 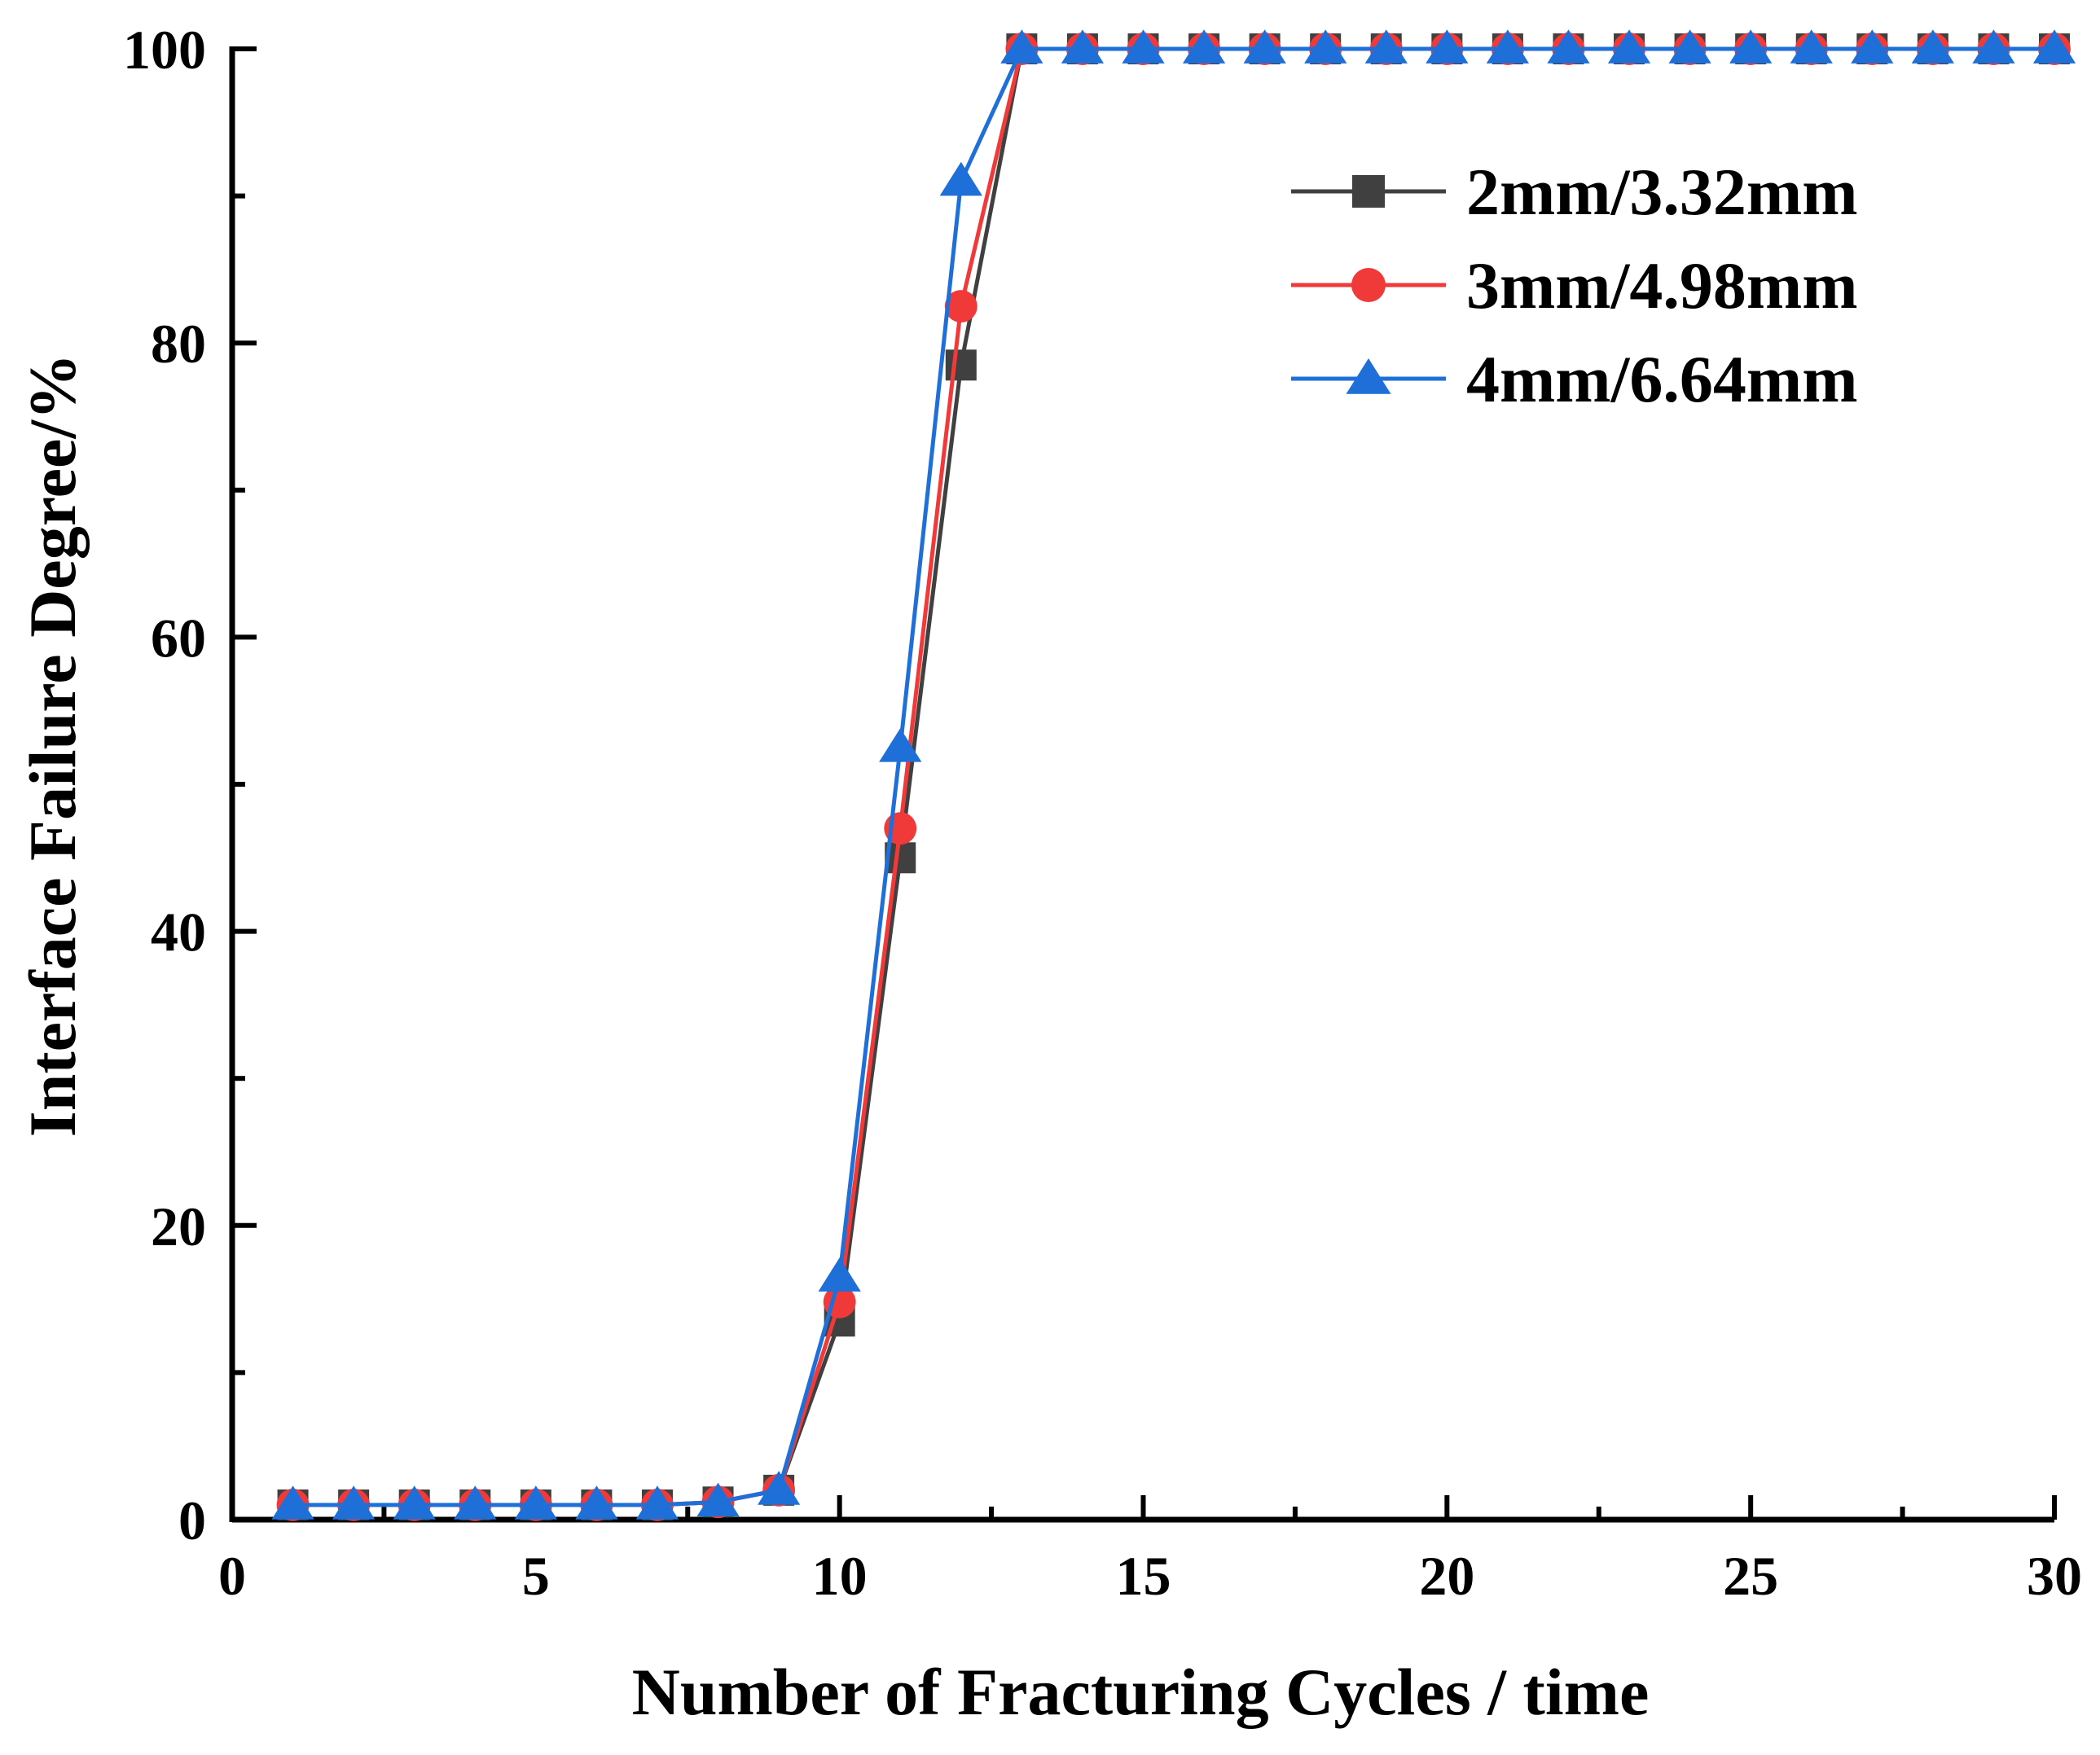 What do you see at coordinates (1662, 285) in the screenshot?
I see `legend-label: 3mm/4.98mm` at bounding box center [1662, 285].